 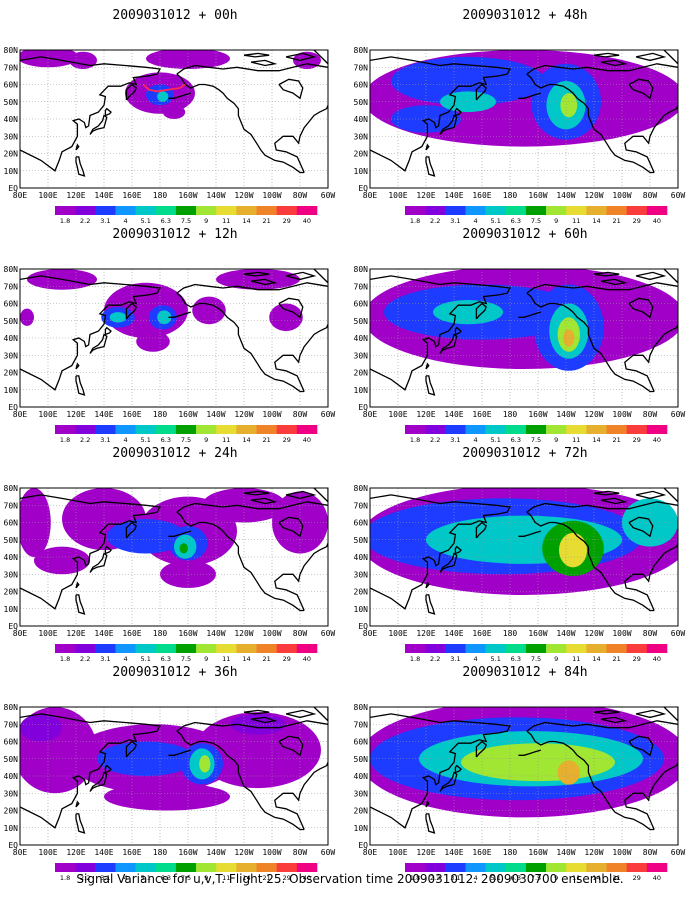 I want to click on lat-tick-label: 40N, so click(x=361, y=119).